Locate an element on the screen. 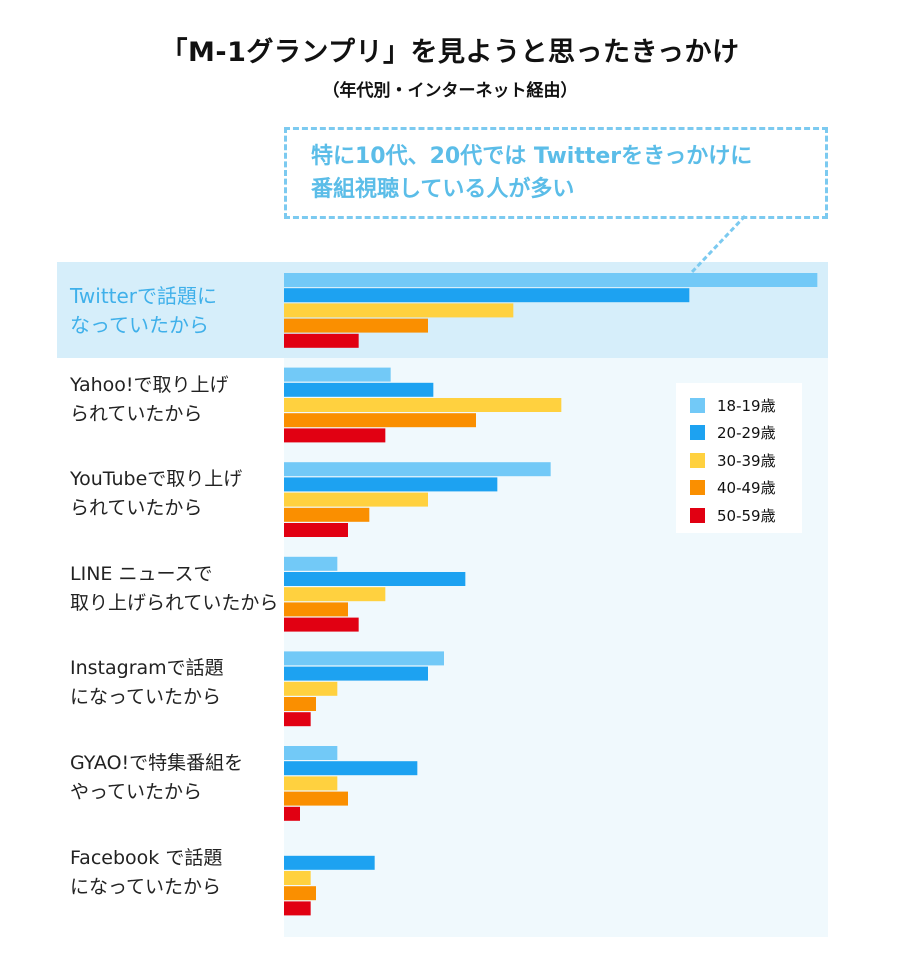  category-label: Twitterで話題に なっていたから is located at coordinates (144, 310).